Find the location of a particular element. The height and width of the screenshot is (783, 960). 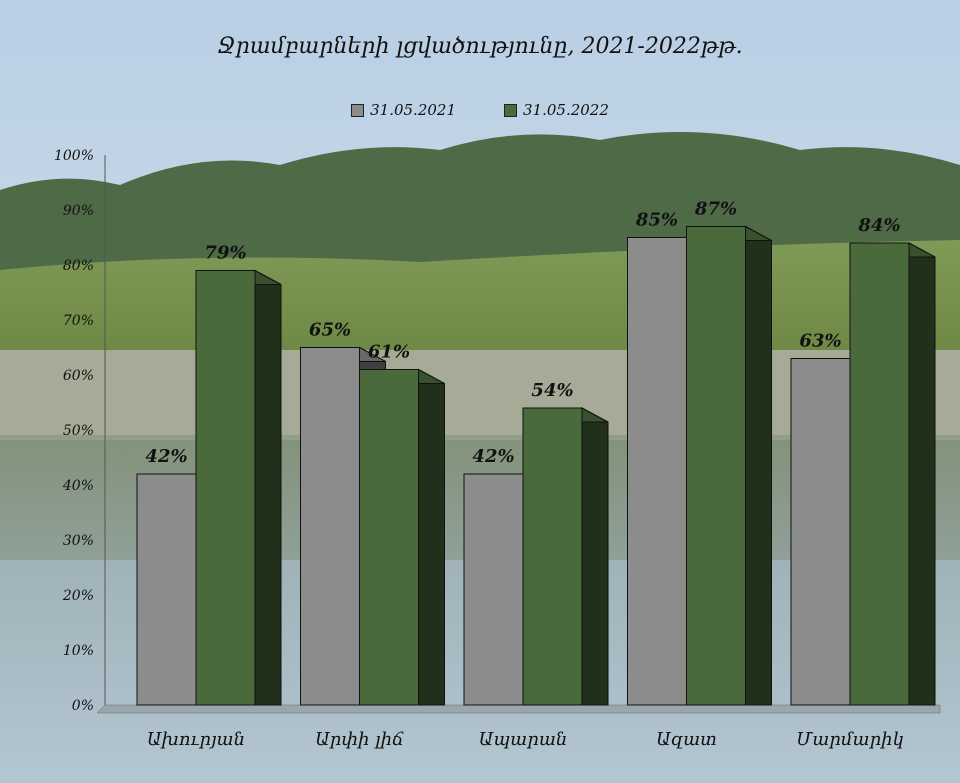

y-tick-label: 40% is located at coordinates (78, 486).